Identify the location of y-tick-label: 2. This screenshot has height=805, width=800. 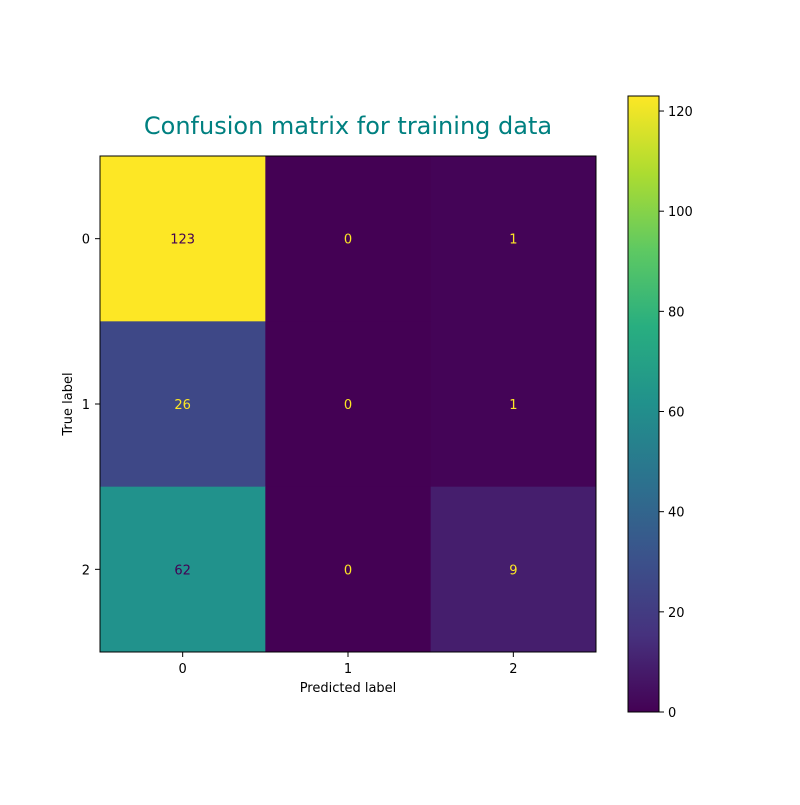
(86, 570).